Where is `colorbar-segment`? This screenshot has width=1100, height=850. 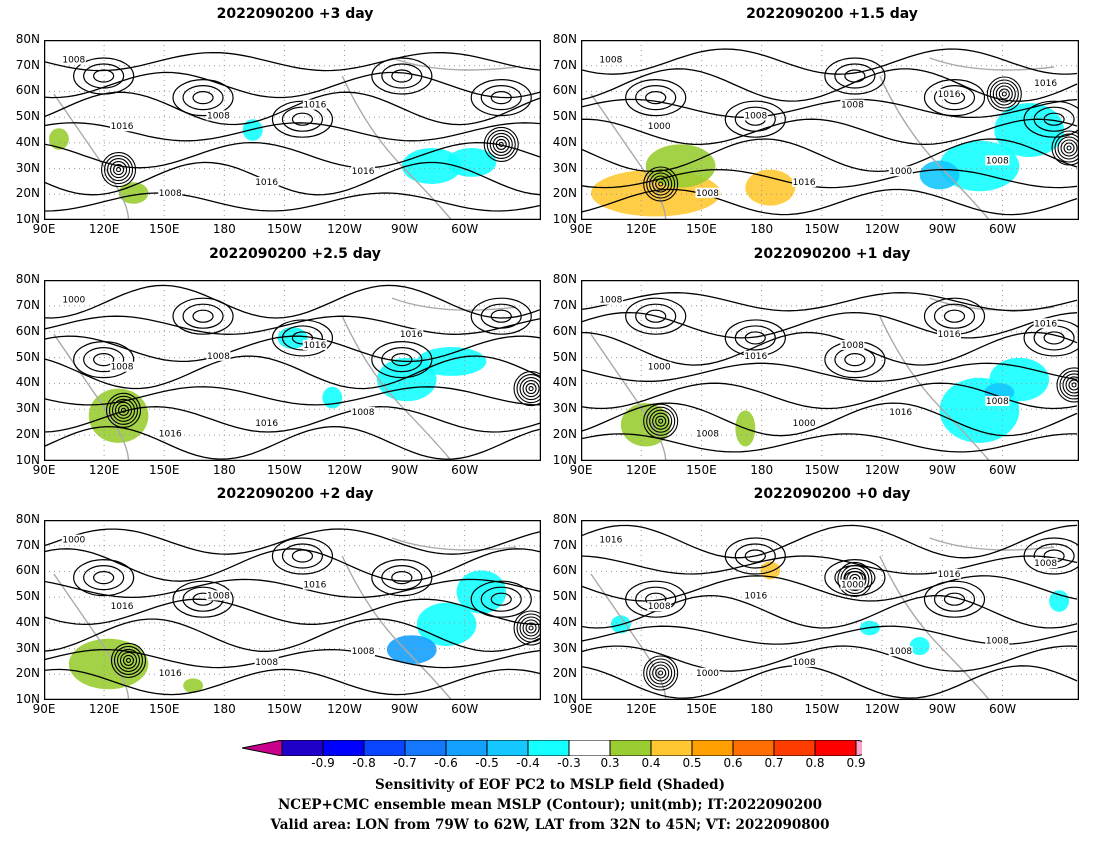
colorbar-segment is located at coordinates (384, 748).